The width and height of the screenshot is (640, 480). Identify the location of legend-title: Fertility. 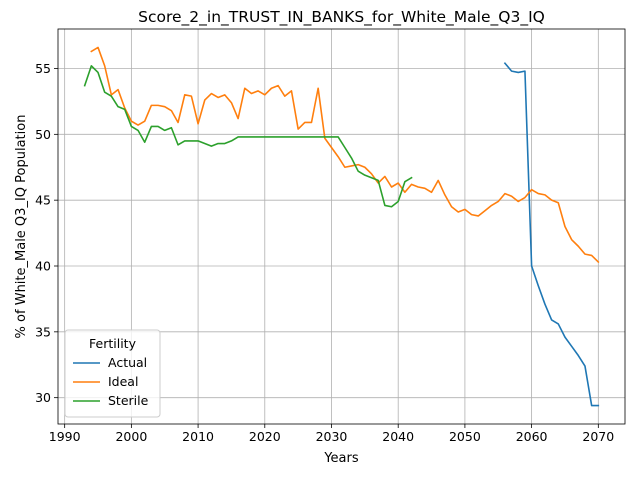
(113, 343).